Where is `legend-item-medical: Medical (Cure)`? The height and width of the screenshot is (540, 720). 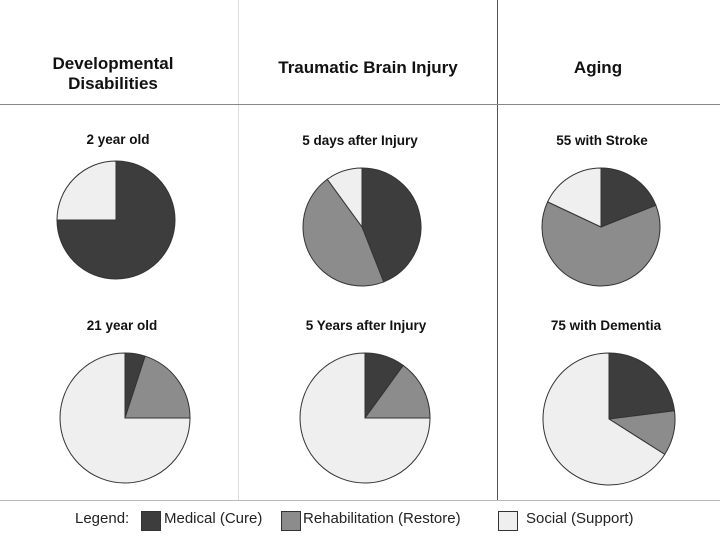
legend-item-medical: Medical (Cure) is located at coordinates (213, 518).